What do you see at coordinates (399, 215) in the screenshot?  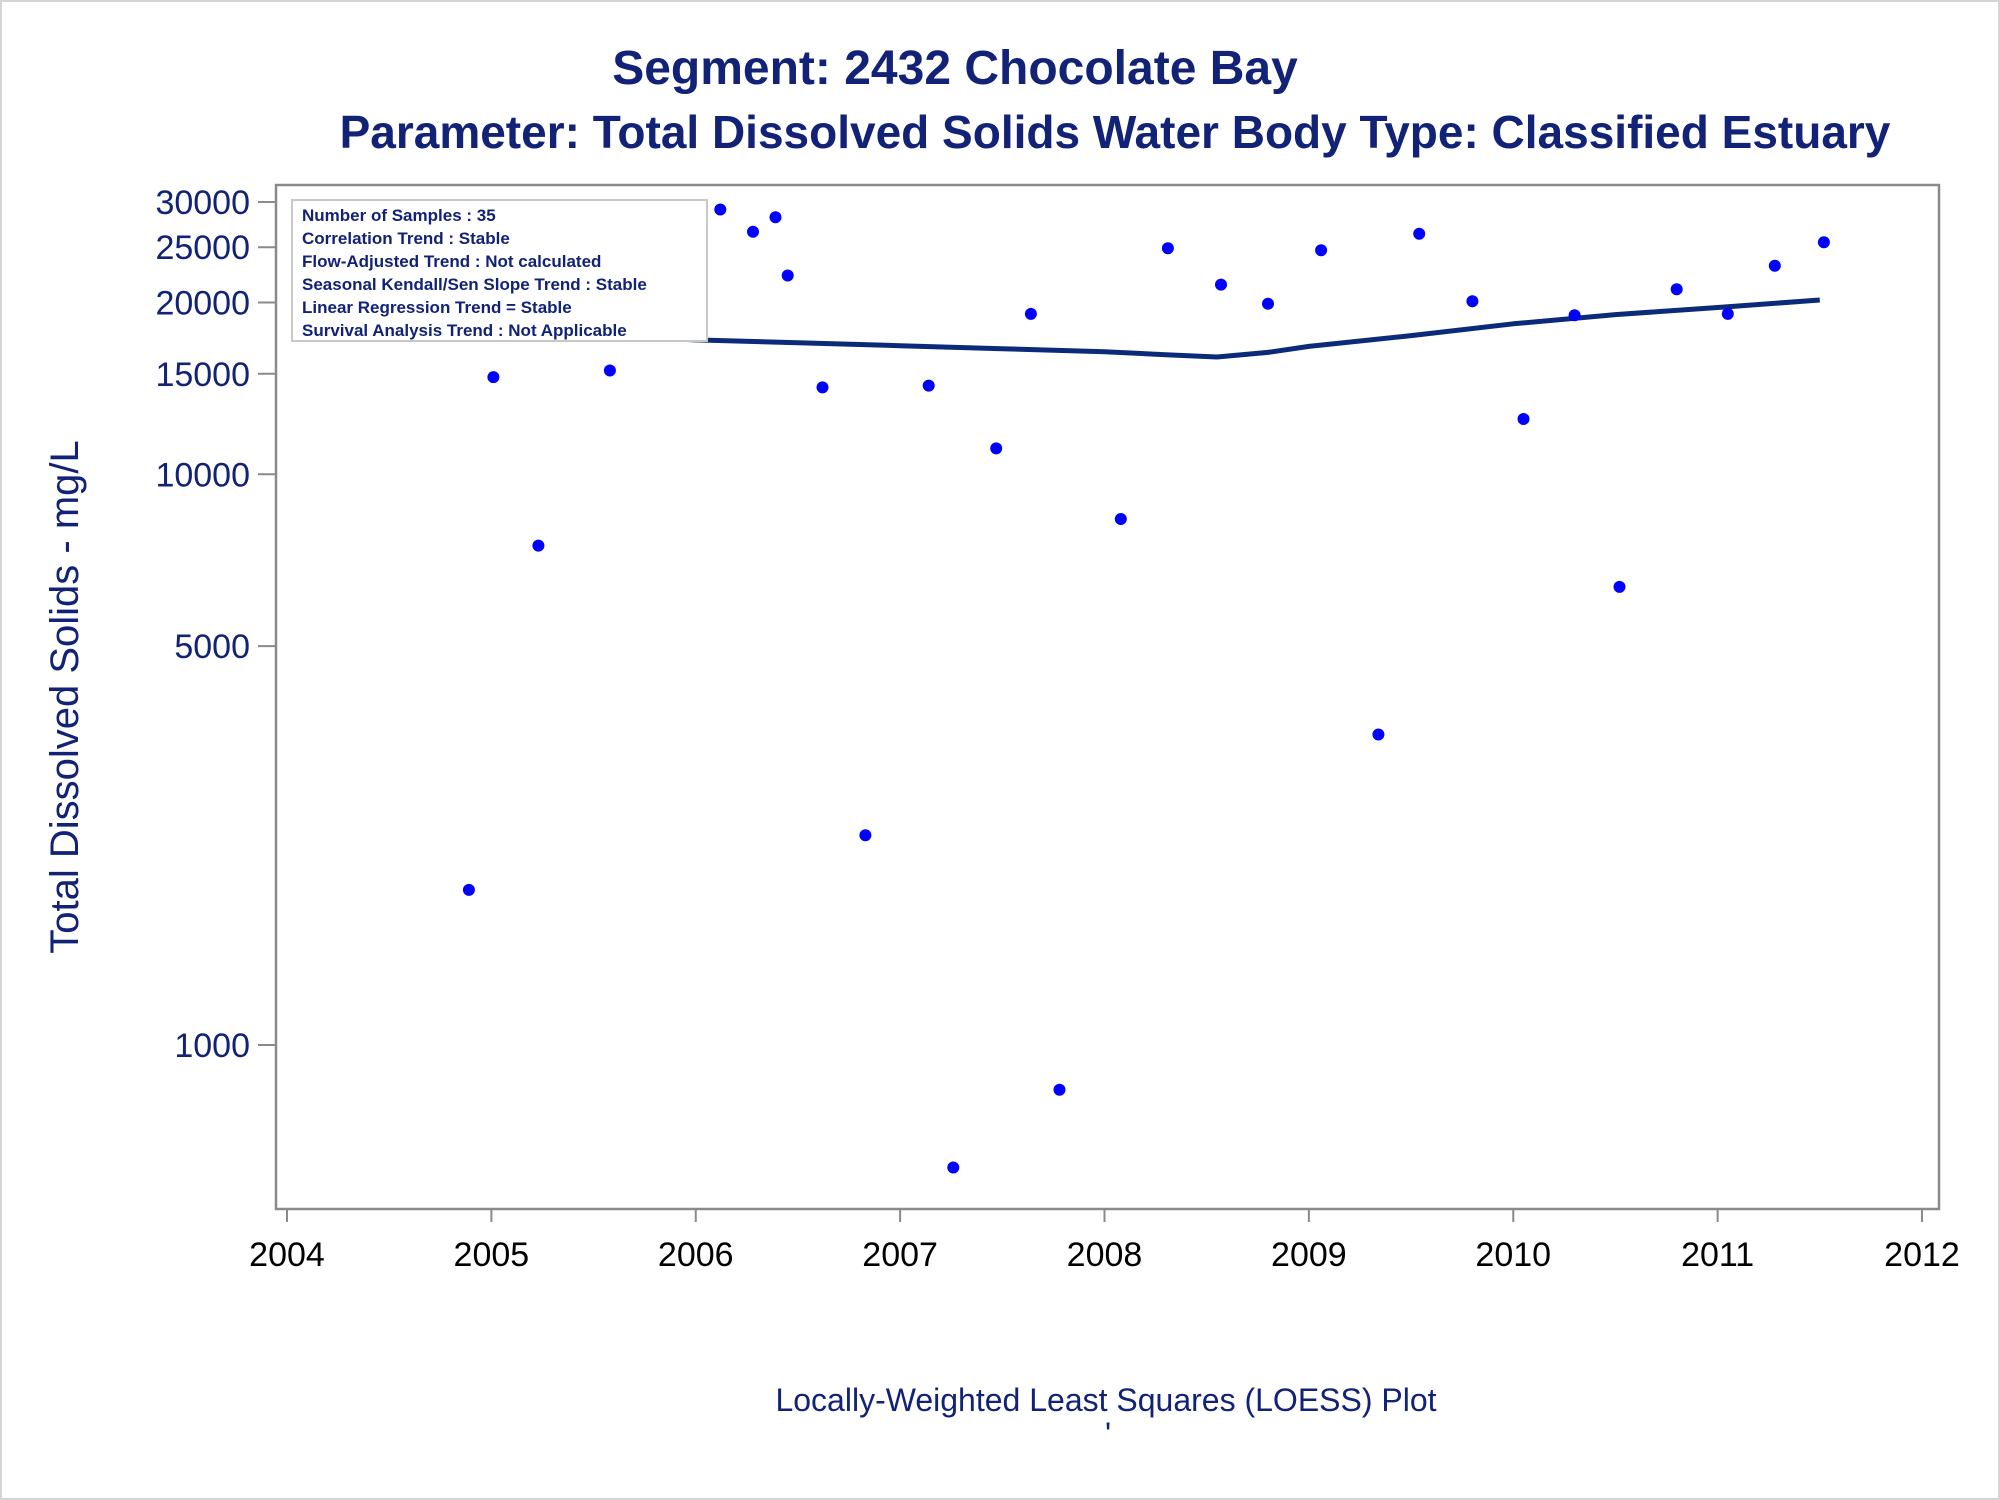 I see `stats-line-samples: Number of Samples : 35` at bounding box center [399, 215].